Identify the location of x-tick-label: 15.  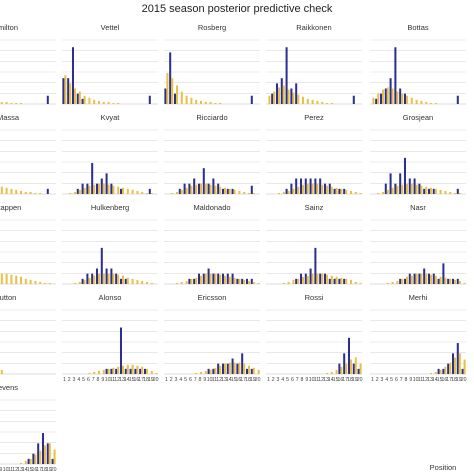
(336, 380).